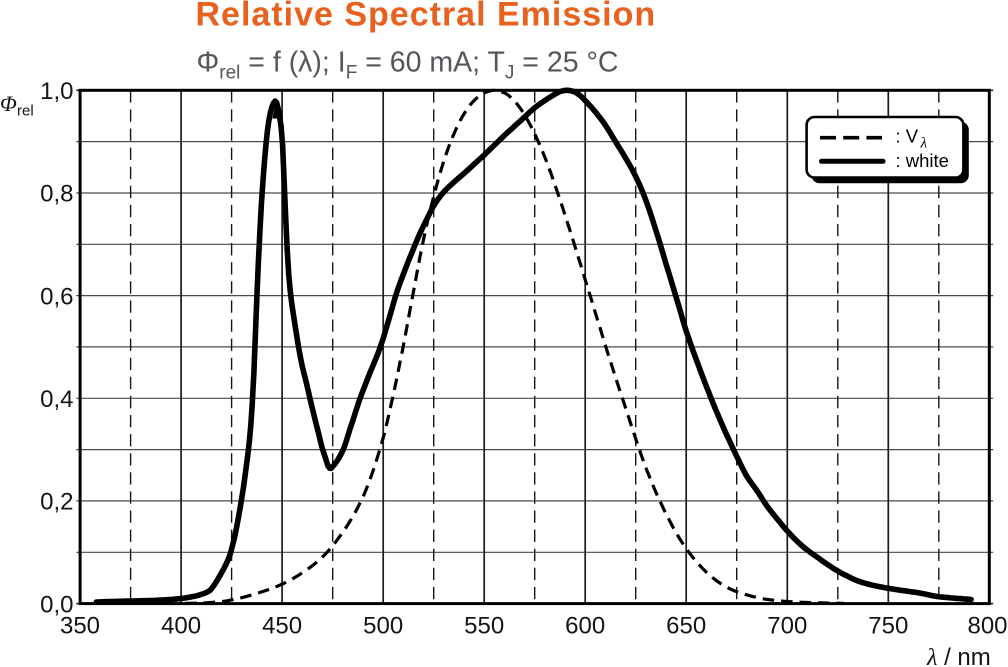 The height and width of the screenshot is (667, 1008). What do you see at coordinates (787, 626) in the screenshot?
I see `svg-text: 700` at bounding box center [787, 626].